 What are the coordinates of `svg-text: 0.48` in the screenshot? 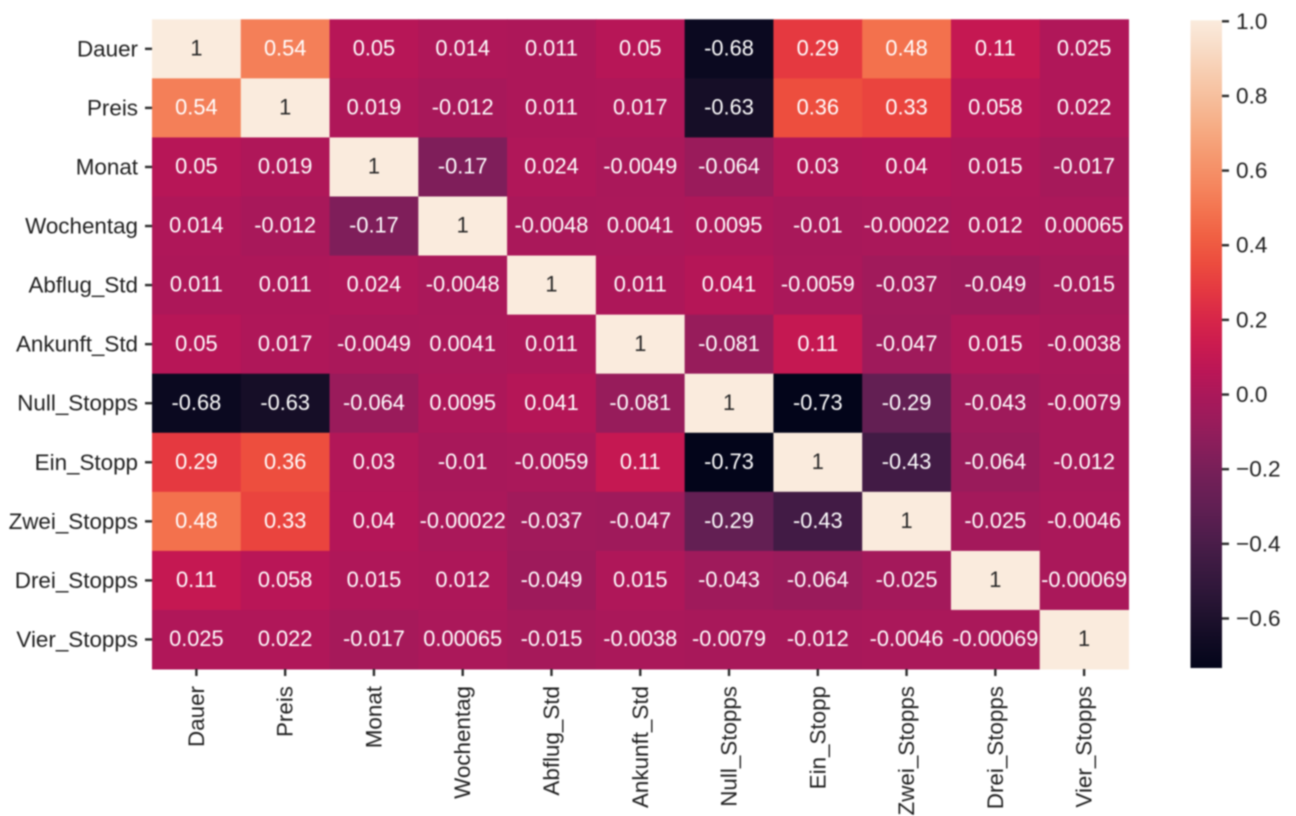 It's located at (196, 520).